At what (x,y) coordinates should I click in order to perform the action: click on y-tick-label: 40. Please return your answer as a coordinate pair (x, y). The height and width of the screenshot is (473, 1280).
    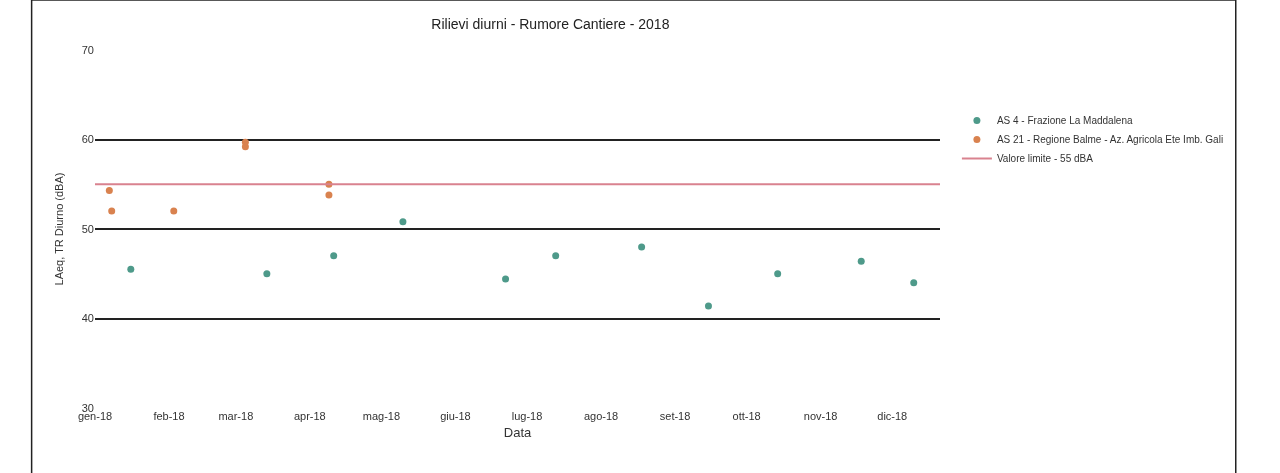
    Looking at the image, I should click on (87, 318).